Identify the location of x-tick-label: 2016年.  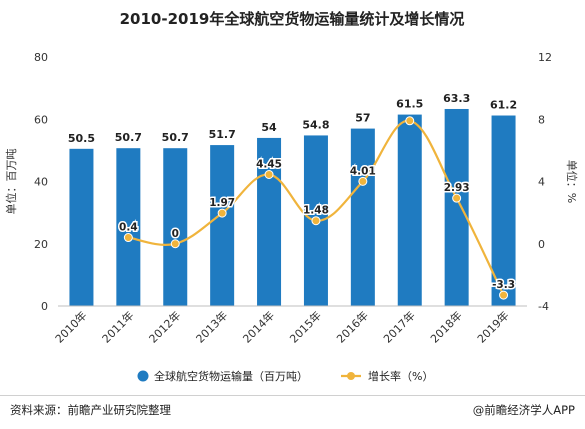
(351, 326).